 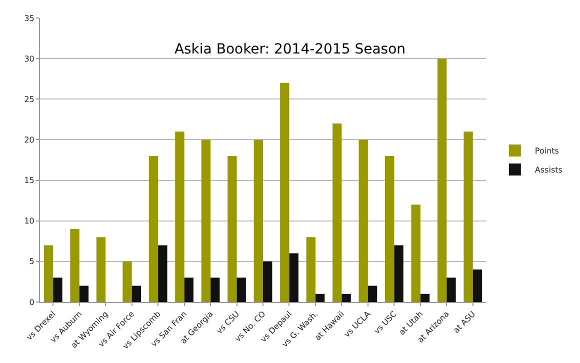 I want to click on y-tick-label: 35, so click(x=29, y=18).